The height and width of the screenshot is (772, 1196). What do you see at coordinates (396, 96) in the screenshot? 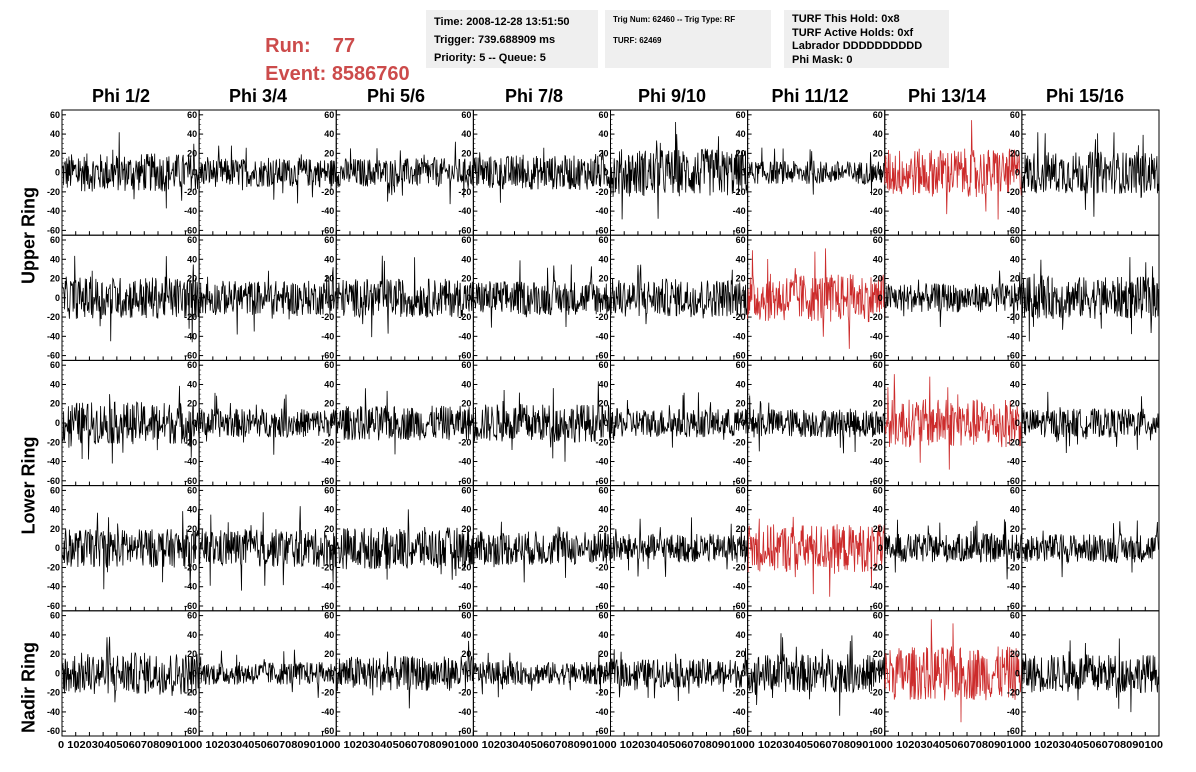
I see `column-header: Phi 5/6` at bounding box center [396, 96].